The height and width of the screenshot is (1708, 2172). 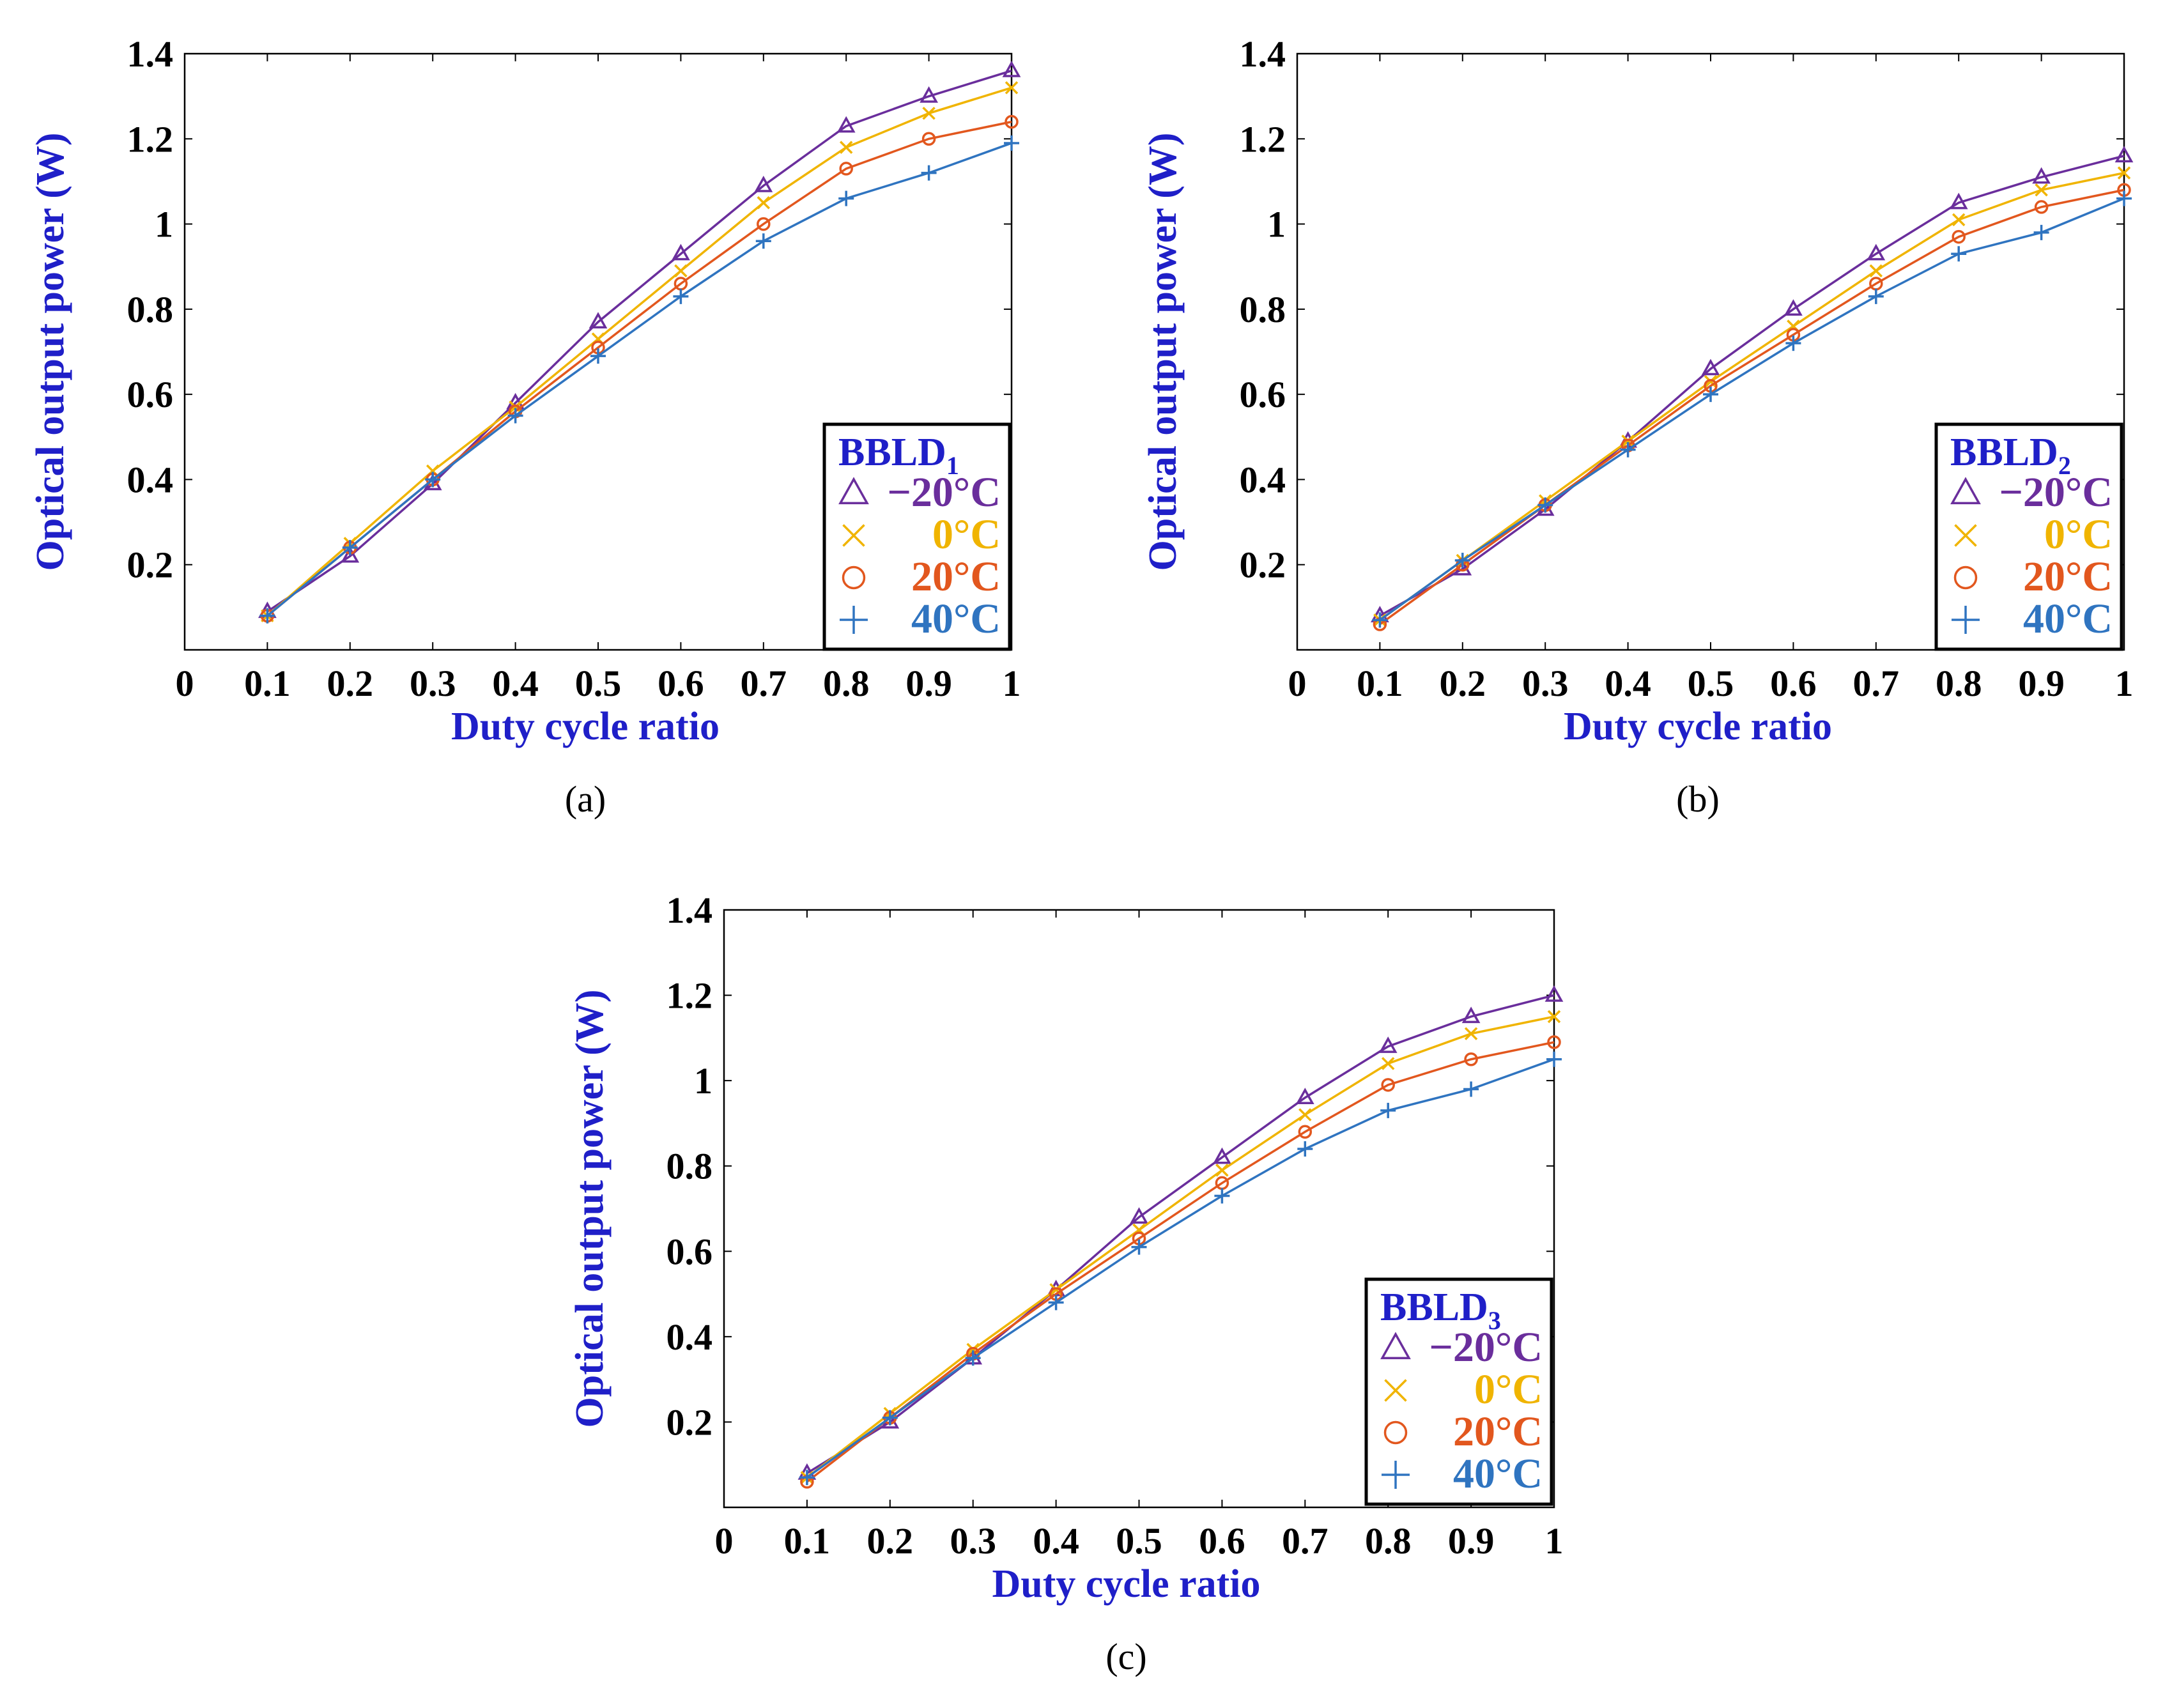 I want to click on y-tick-label: 0.6, so click(x=689, y=1251).